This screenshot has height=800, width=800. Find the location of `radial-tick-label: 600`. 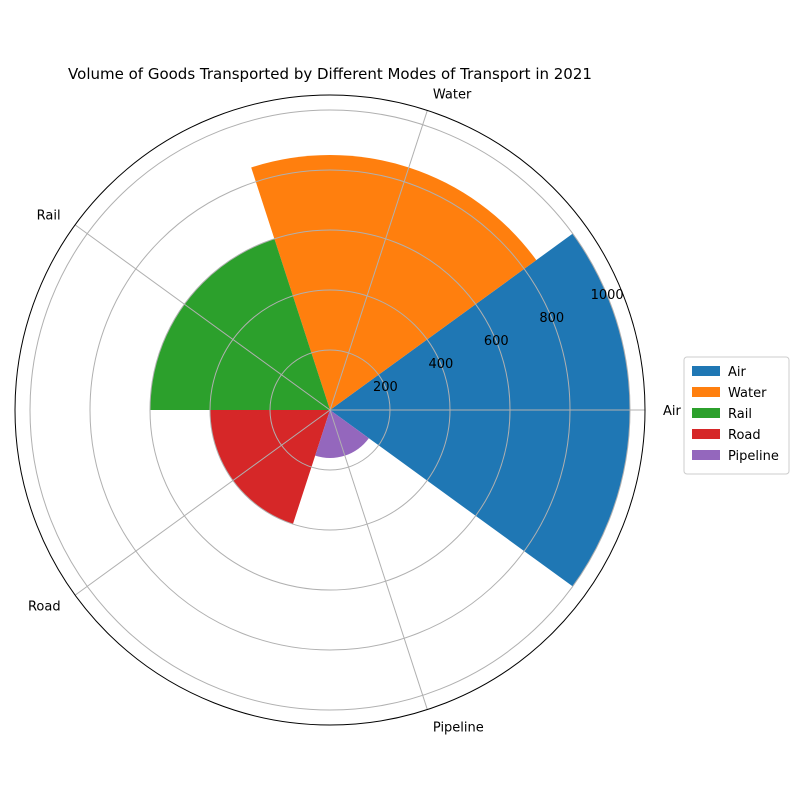

radial-tick-label: 600 is located at coordinates (496, 341).